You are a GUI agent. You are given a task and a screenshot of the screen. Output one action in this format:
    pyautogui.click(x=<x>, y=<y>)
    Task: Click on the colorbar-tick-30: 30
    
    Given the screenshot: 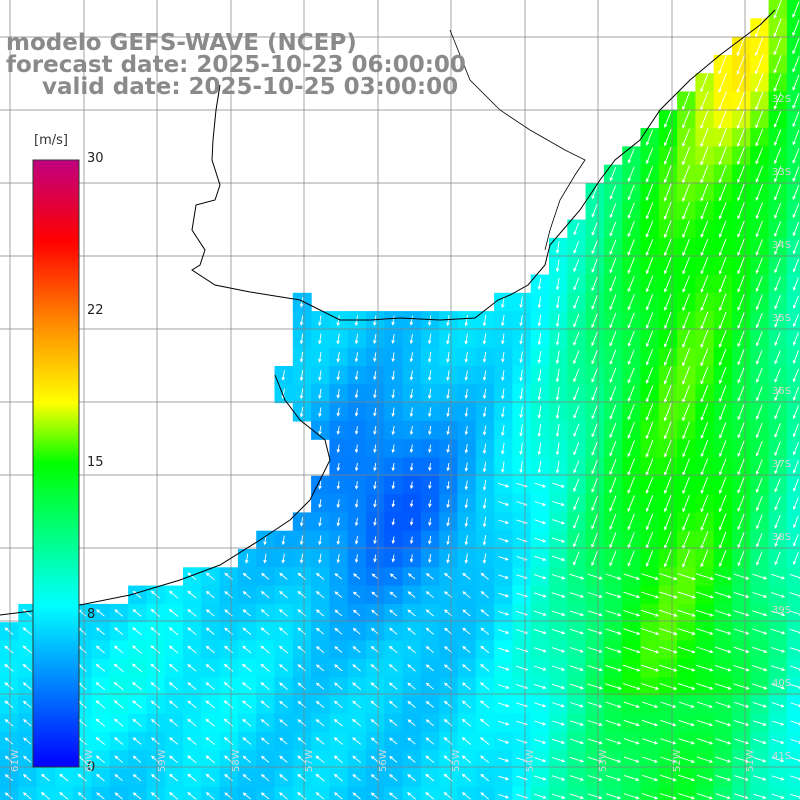 What is the action you would take?
    pyautogui.click(x=95, y=158)
    